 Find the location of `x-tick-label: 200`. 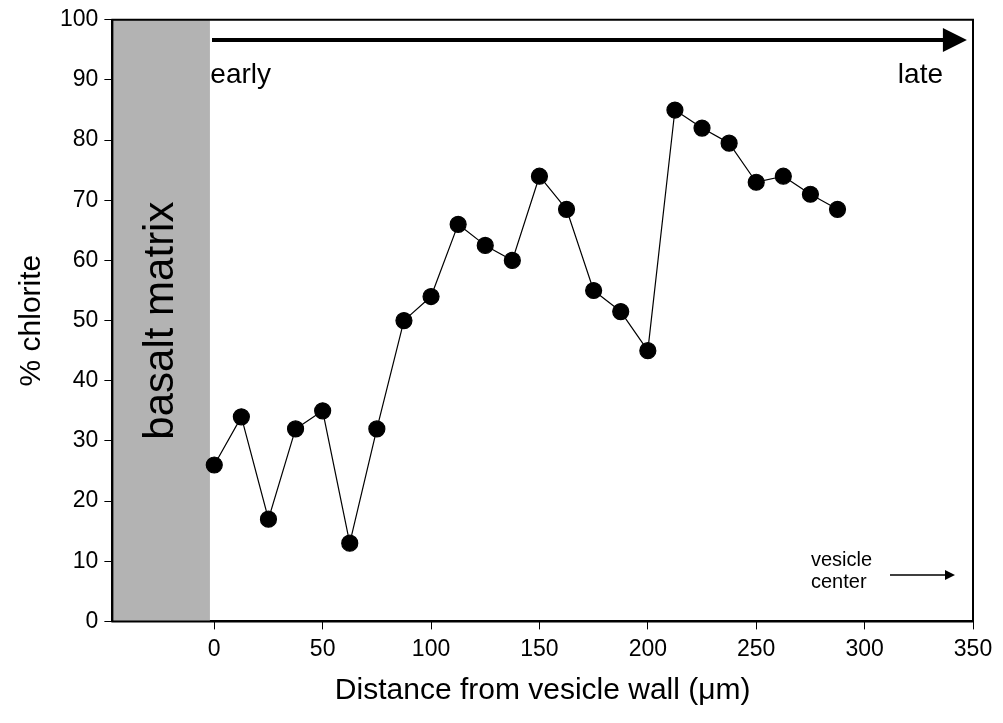

x-tick-label: 200 is located at coordinates (648, 647).